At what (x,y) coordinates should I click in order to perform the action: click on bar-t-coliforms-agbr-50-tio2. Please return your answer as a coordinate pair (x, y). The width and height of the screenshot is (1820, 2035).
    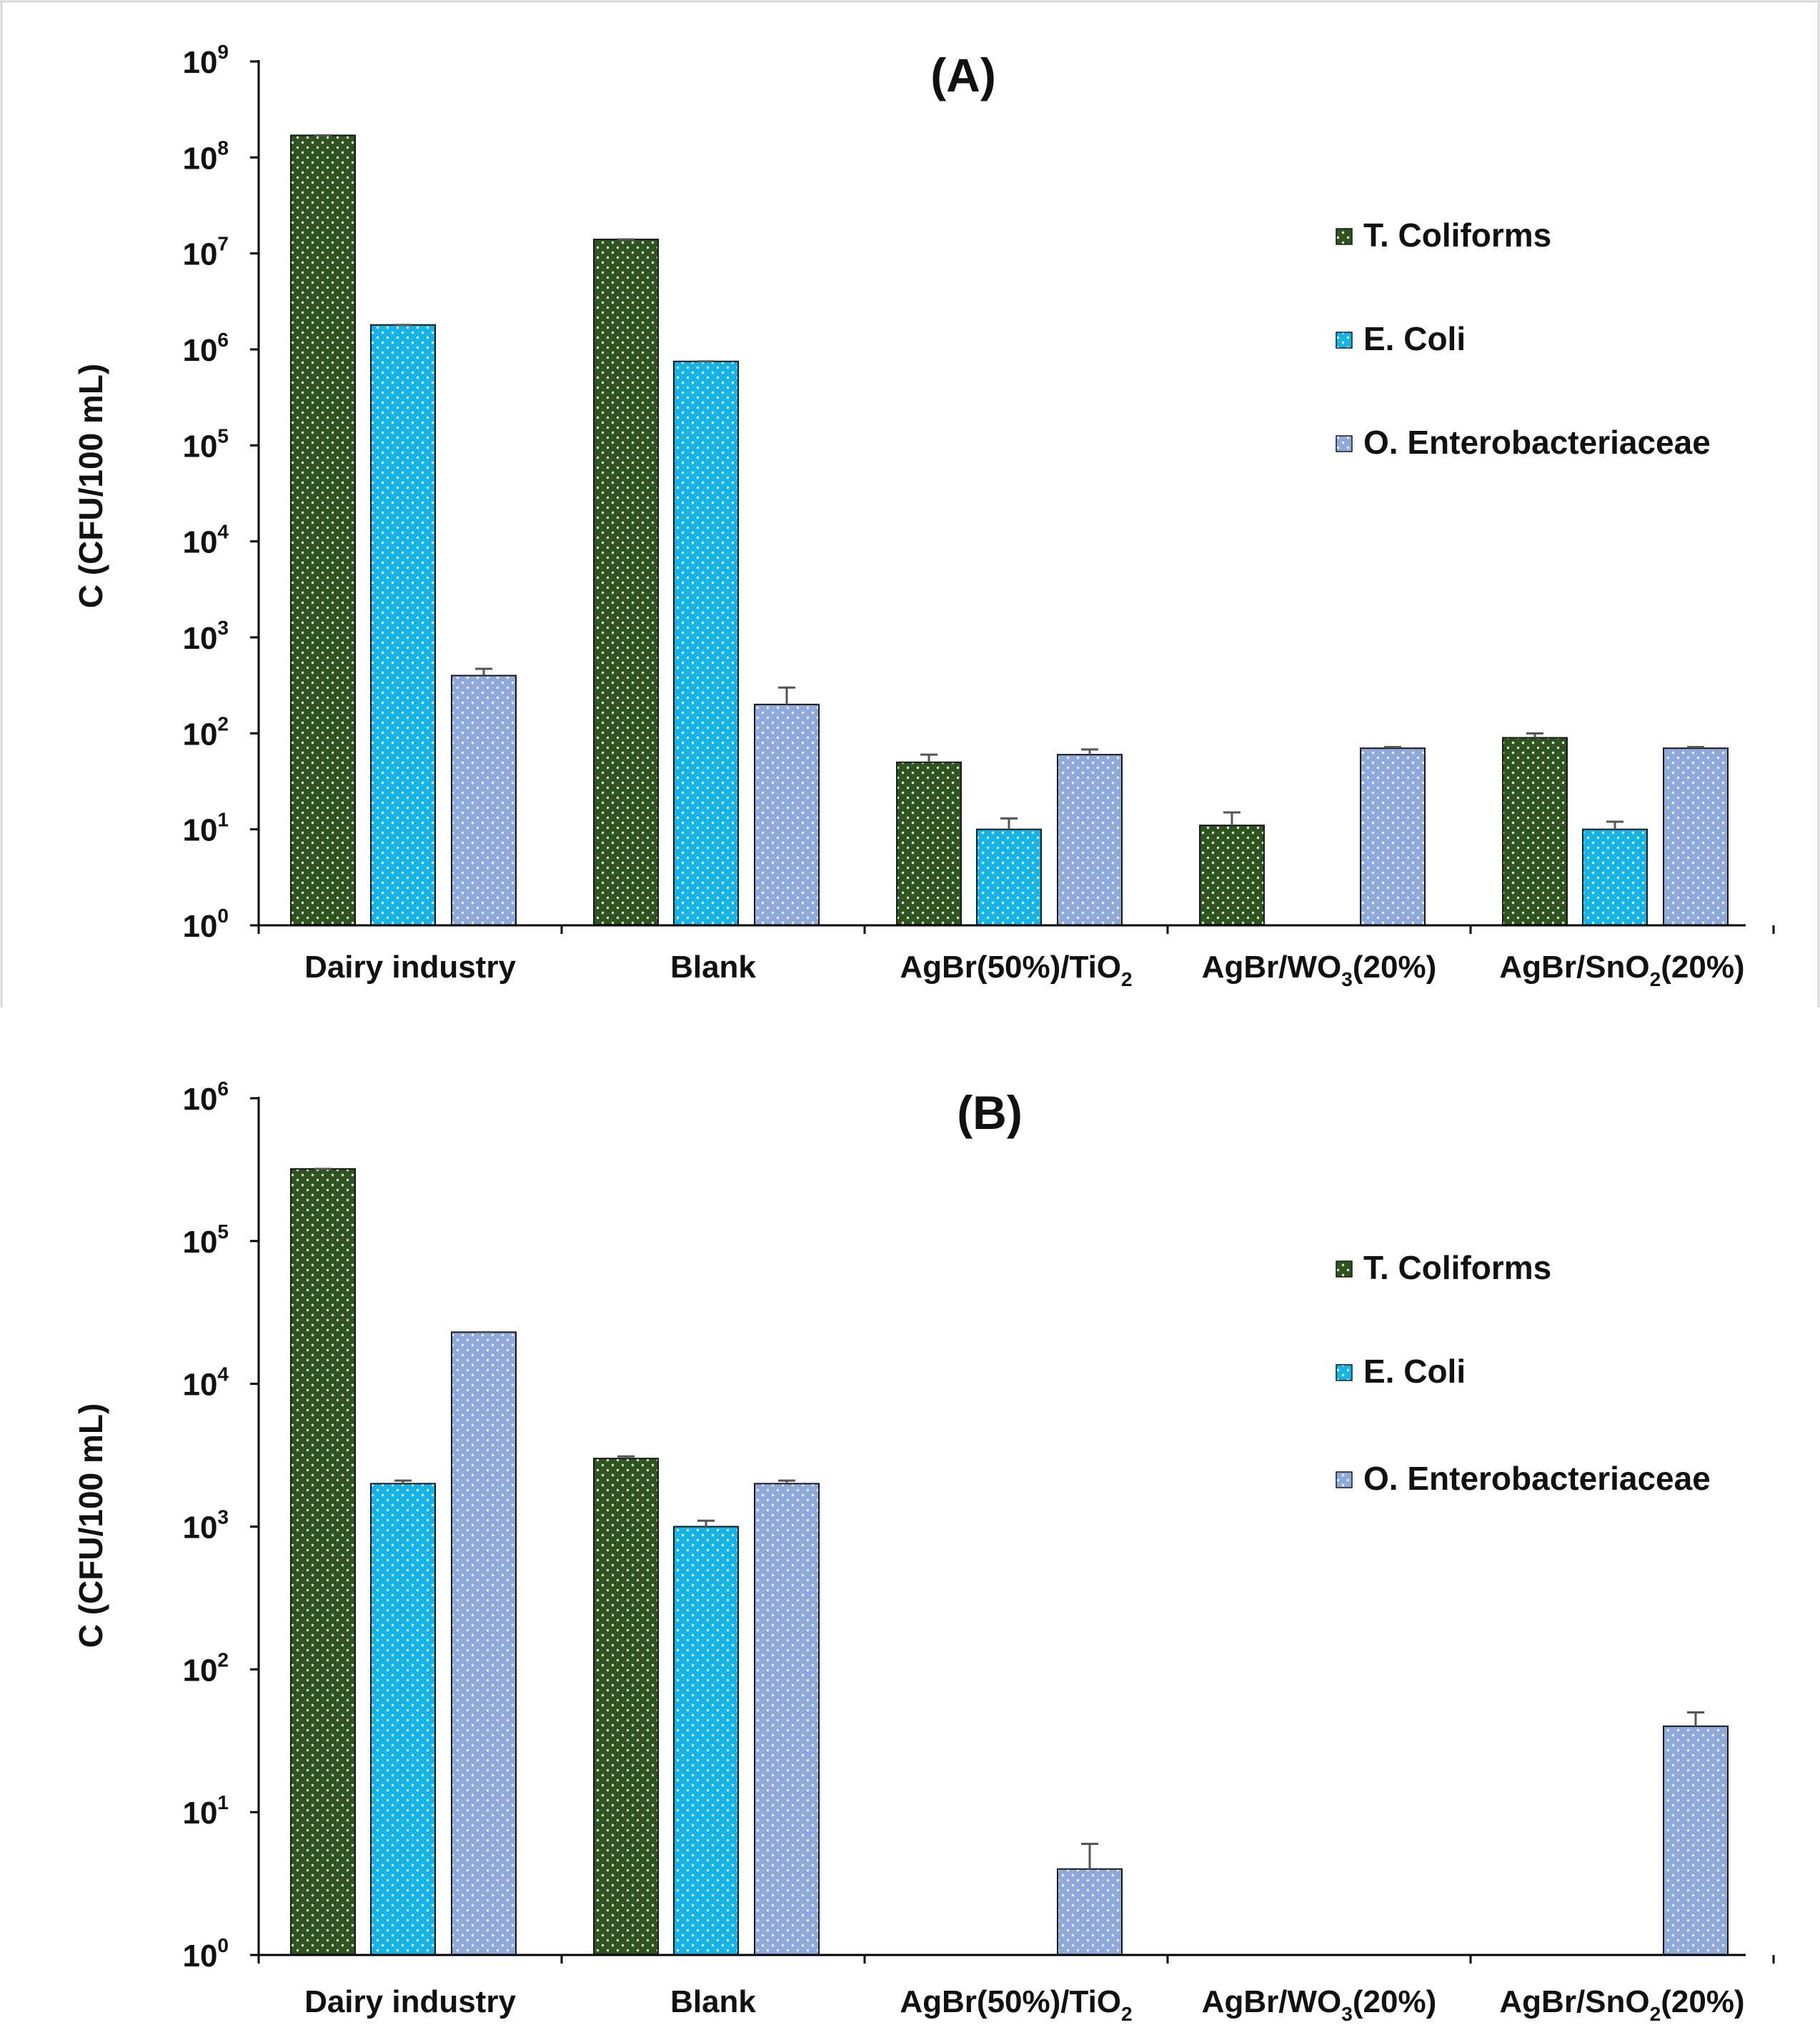
    Looking at the image, I should click on (929, 844).